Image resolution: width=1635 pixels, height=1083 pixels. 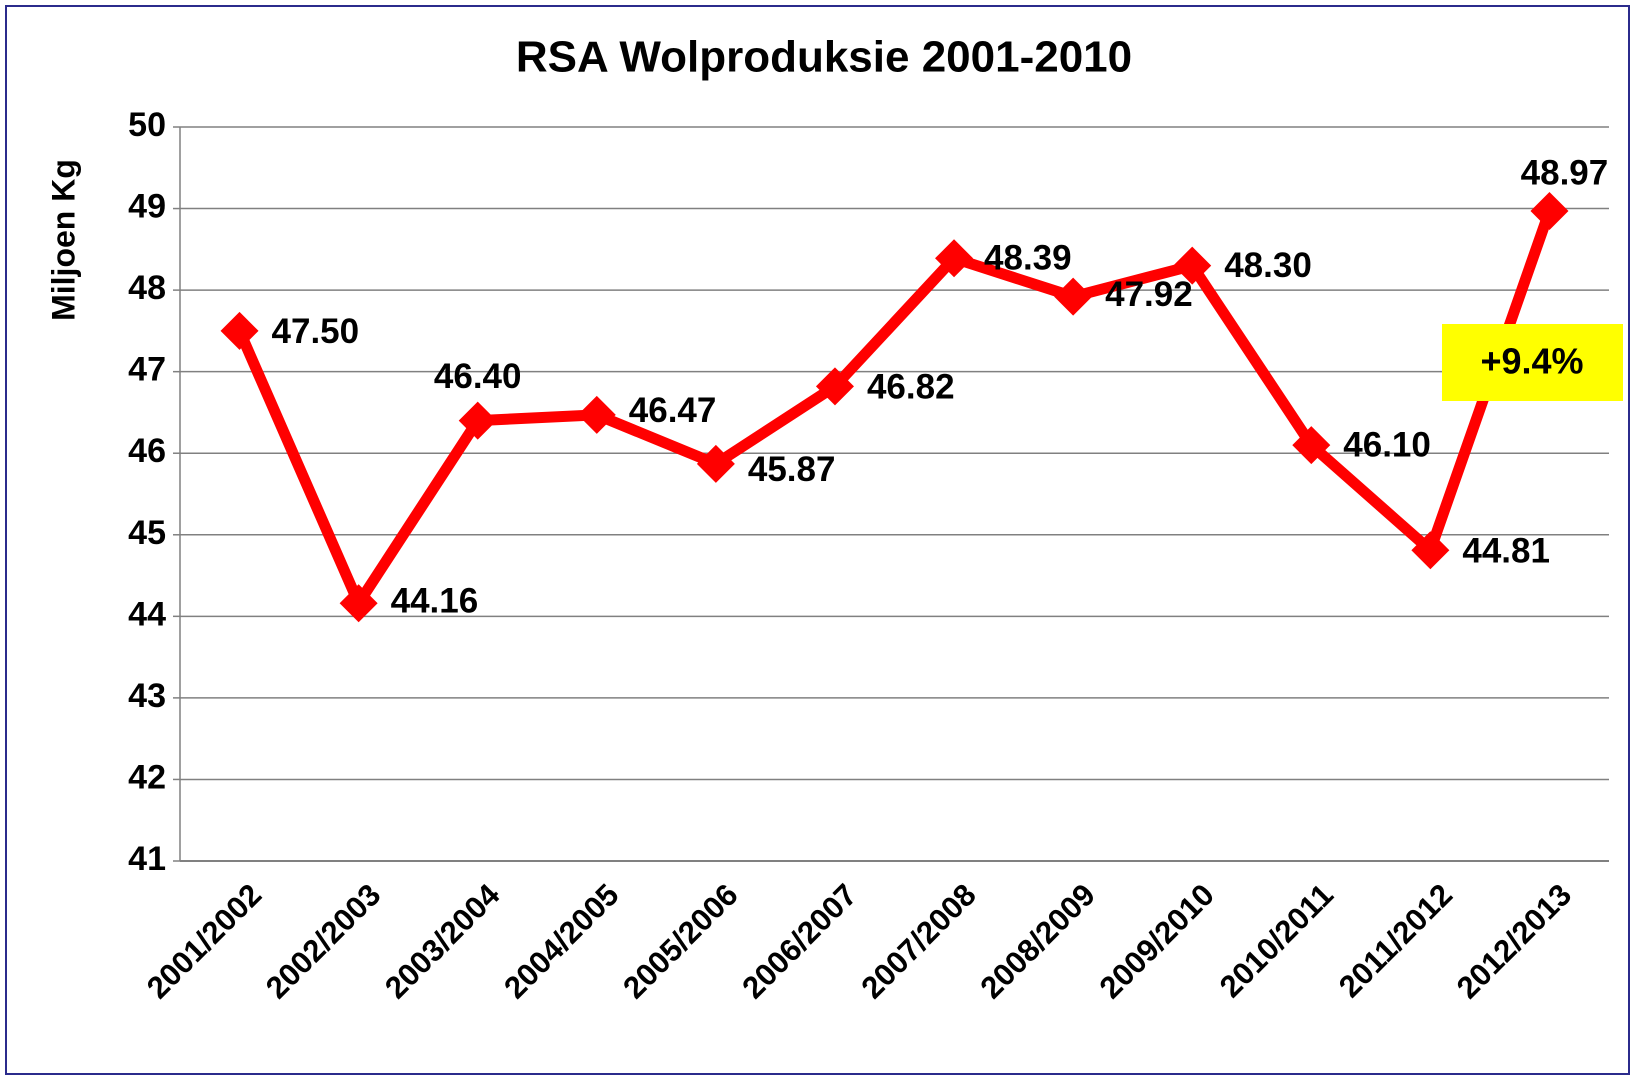 What do you see at coordinates (792, 469) in the screenshot?
I see `data-label: 45.87` at bounding box center [792, 469].